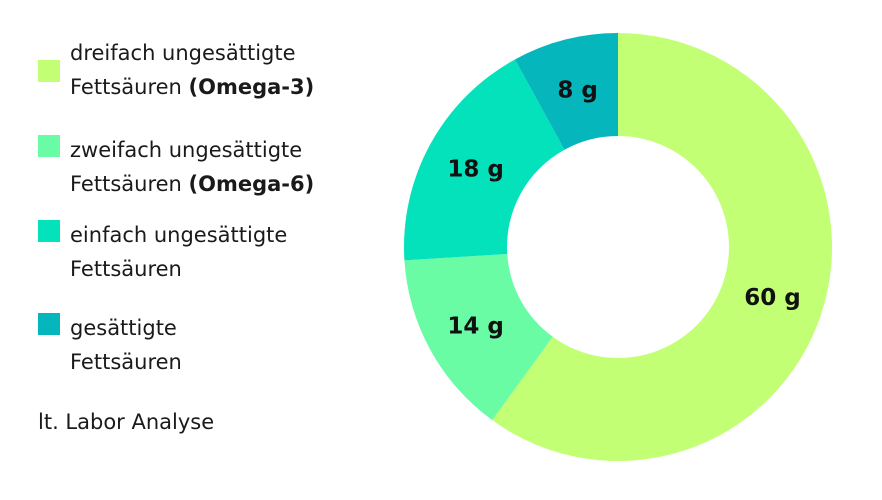  What do you see at coordinates (475, 326) in the screenshot?
I see `slice-value-label: 14 g` at bounding box center [475, 326].